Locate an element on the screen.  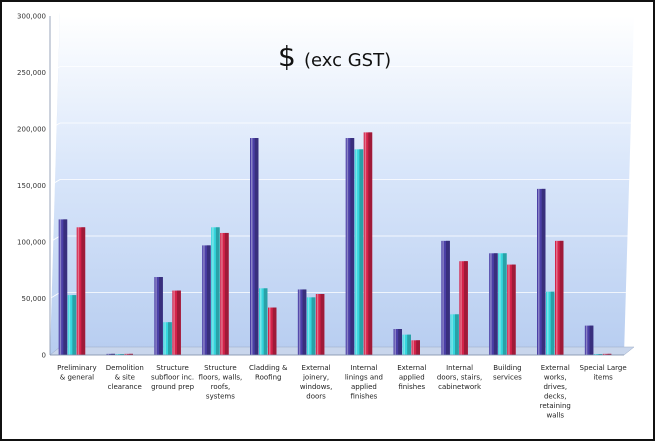
x-tick-label-line: services is located at coordinates (507, 378).